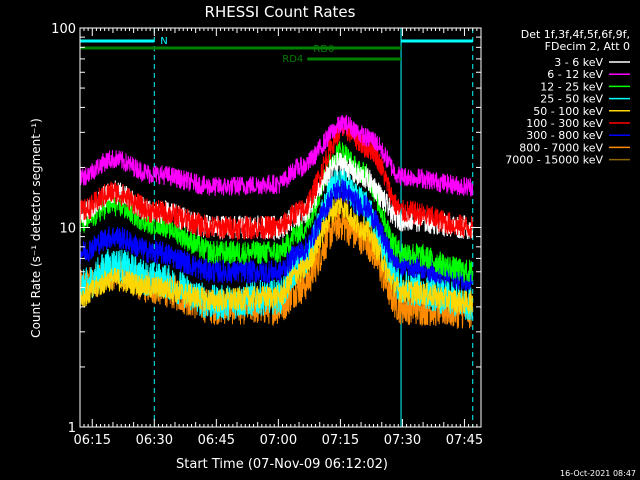 This screenshot has width=640, height=480. Describe the element at coordinates (571, 86) in the screenshot. I see `legend-entry-label: 12 - 25 keV` at that location.